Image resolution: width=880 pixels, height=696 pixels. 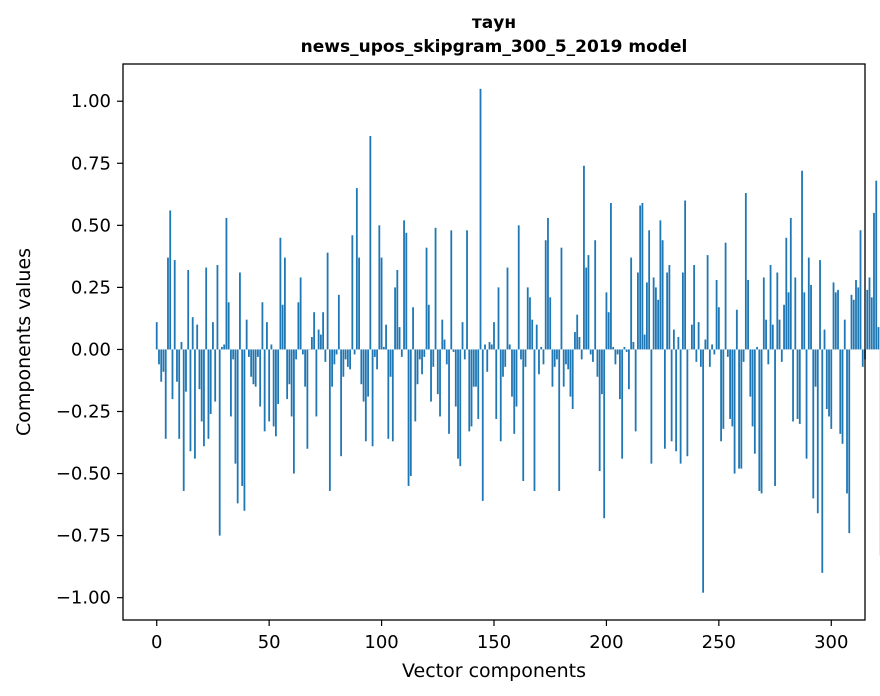 What do you see at coordinates (831, 642) in the screenshot?
I see `x-tick-label: 300` at bounding box center [831, 642].